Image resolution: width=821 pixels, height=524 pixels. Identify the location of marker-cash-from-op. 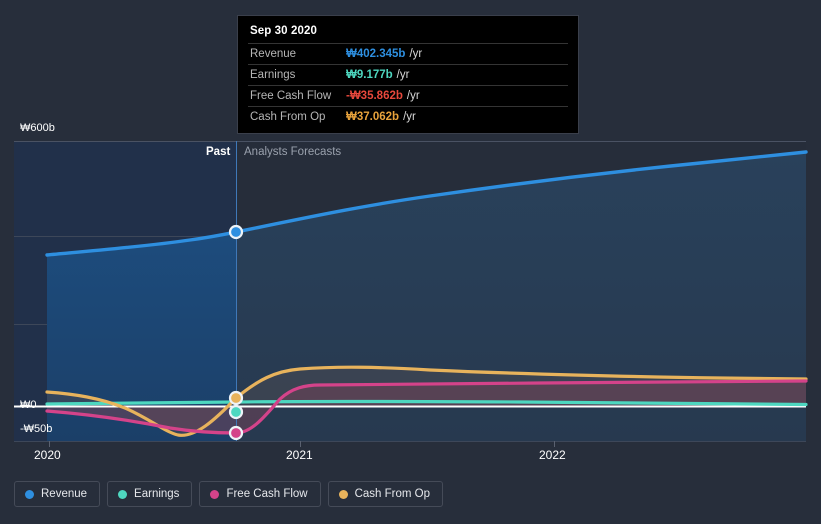
(236, 398).